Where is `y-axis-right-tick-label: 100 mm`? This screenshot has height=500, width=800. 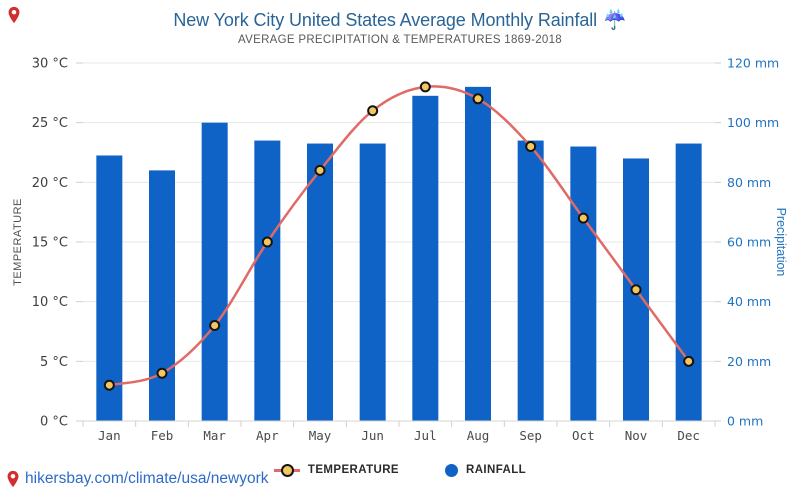
y-axis-right-tick-label: 100 mm is located at coordinates (753, 122).